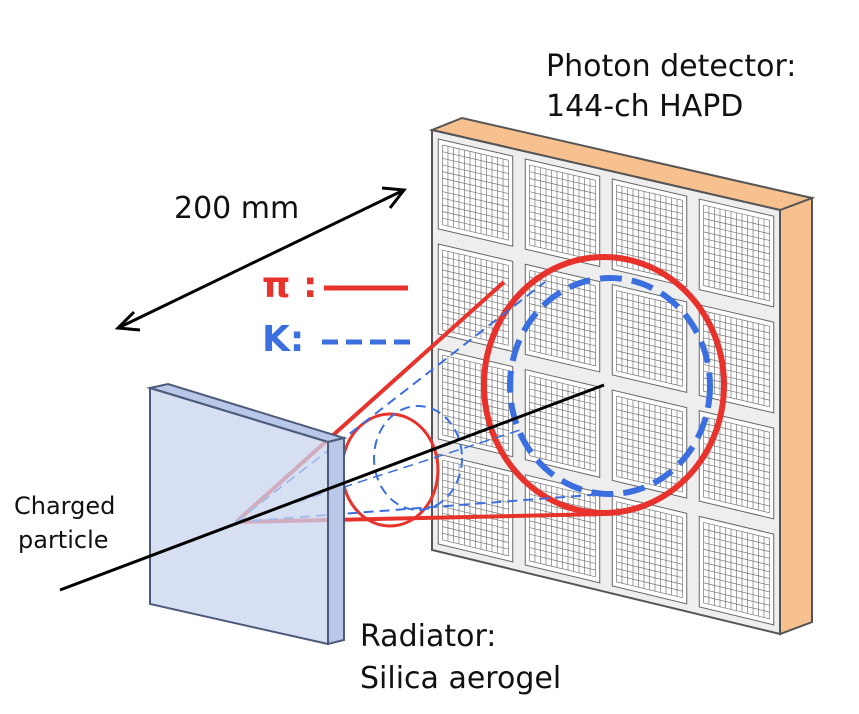 This screenshot has width=859, height=714. Describe the element at coordinates (796, 416) in the screenshot. I see `detector-side` at that location.